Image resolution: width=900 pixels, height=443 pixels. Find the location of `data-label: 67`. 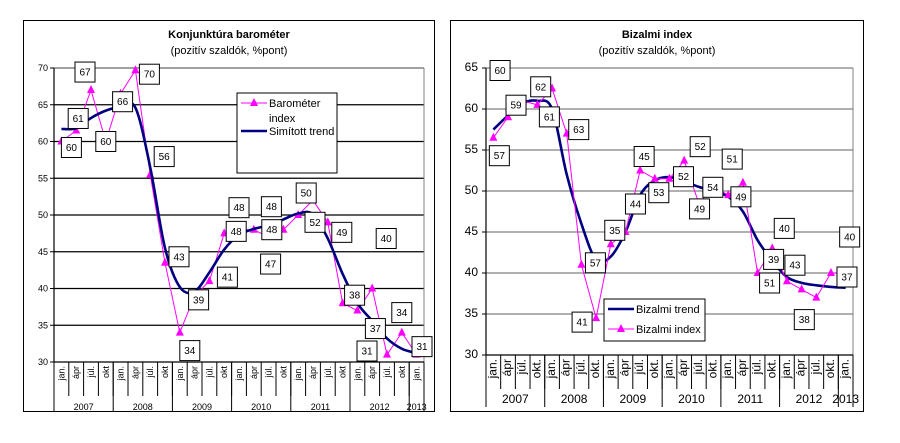

data-label: 67 is located at coordinates (85, 73).